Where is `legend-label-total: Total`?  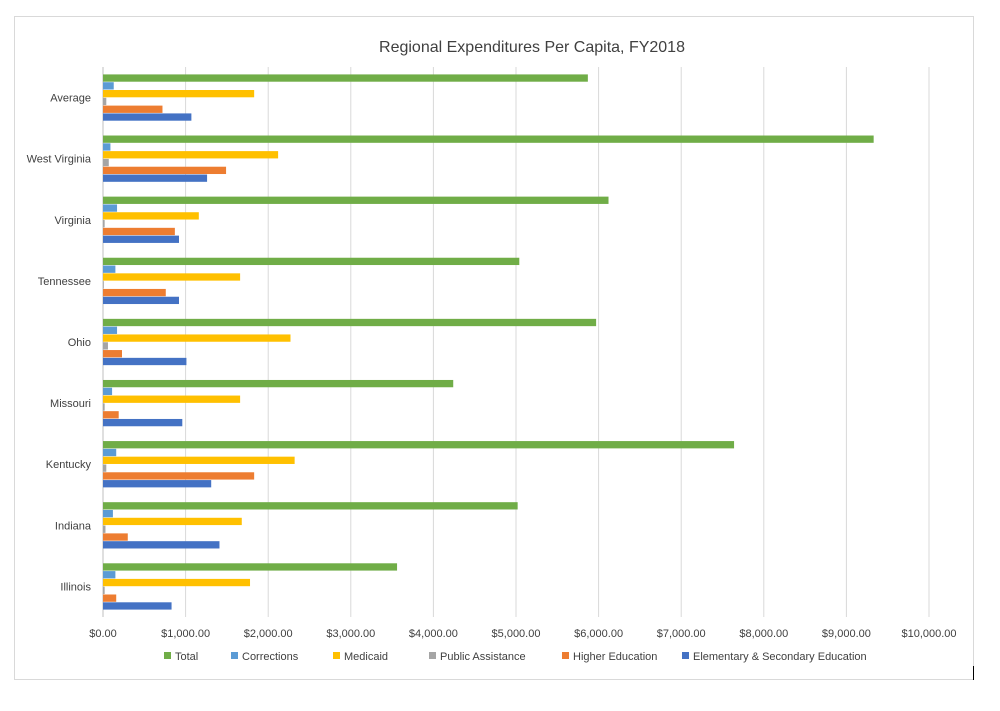
legend-label-total: Total is located at coordinates (186, 657).